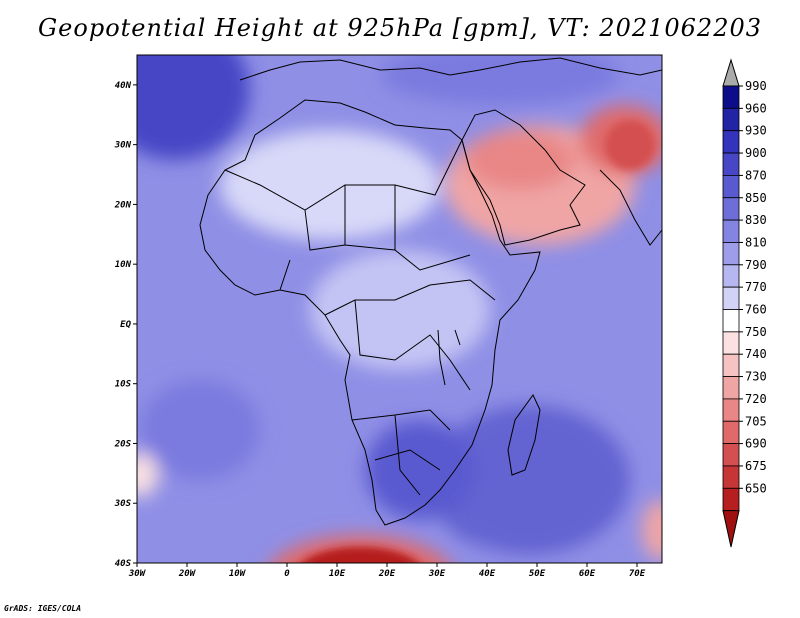 The height and width of the screenshot is (618, 800). What do you see at coordinates (437, 574) in the screenshot?
I see `lon-label: 30E` at bounding box center [437, 574].